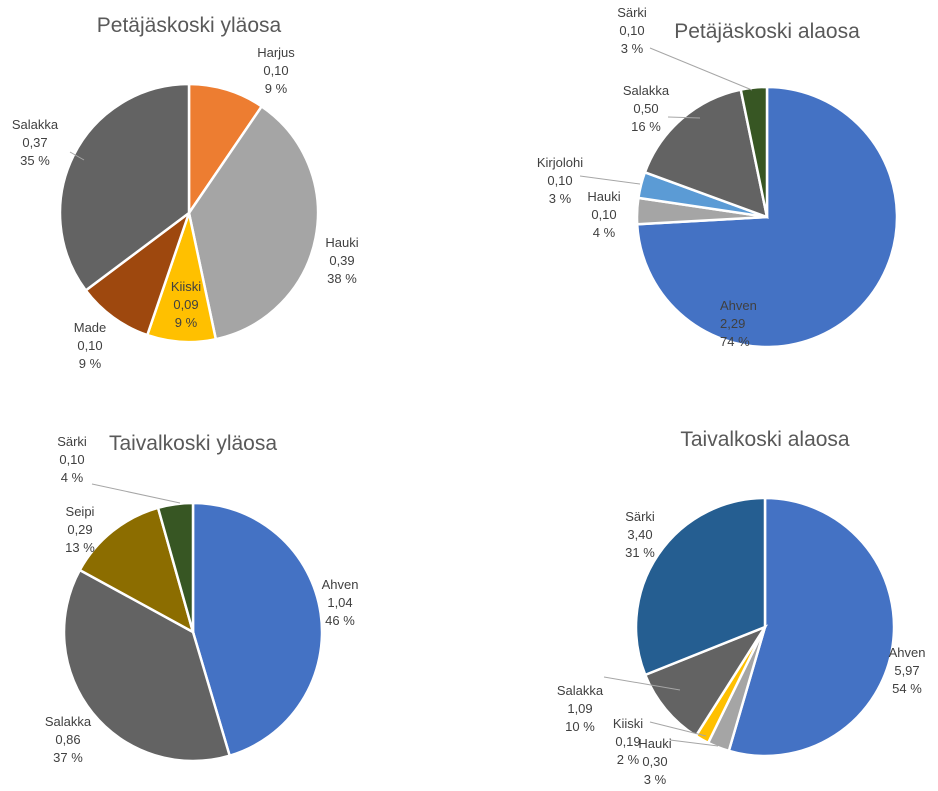  Describe the element at coordinates (193, 443) in the screenshot. I see `chart-title: Taivalkoski yläosa` at that location.